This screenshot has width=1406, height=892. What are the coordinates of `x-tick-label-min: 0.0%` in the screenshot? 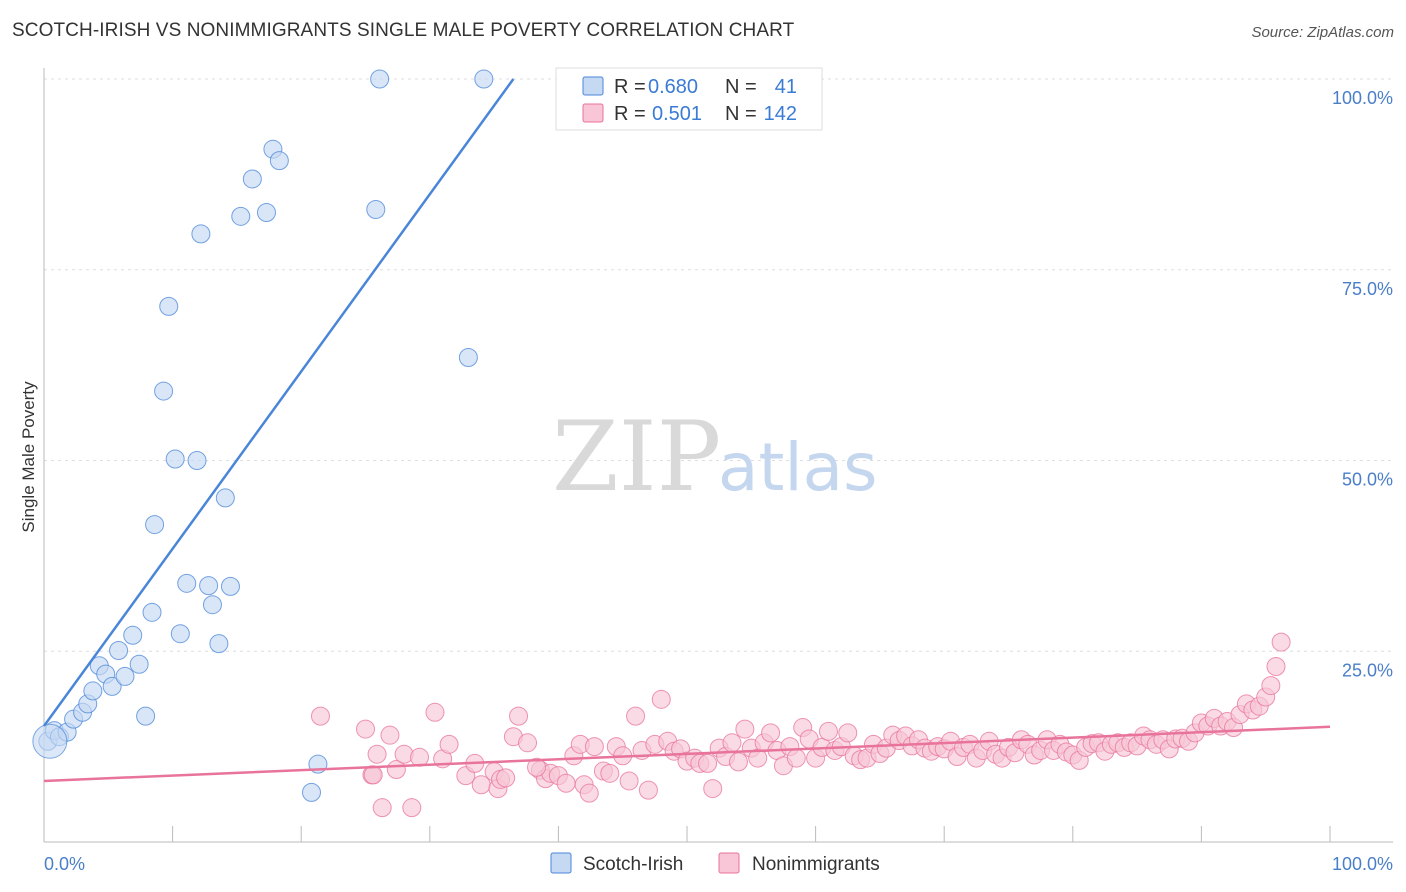 It's located at (64, 864).